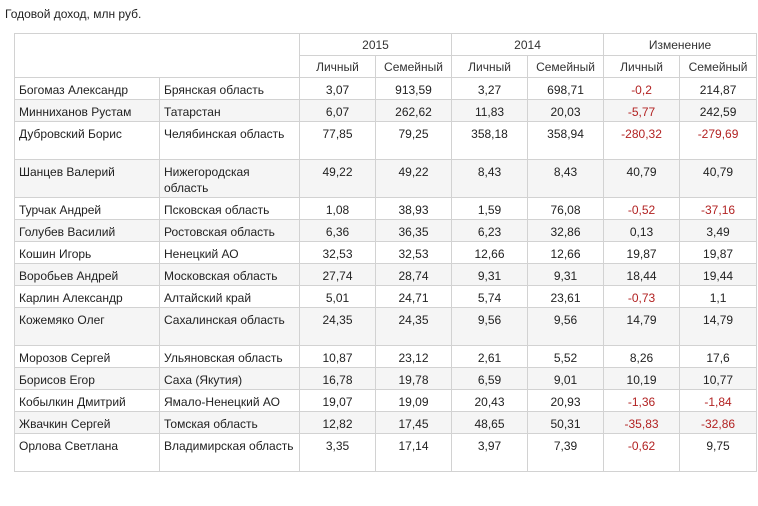 The height and width of the screenshot is (506, 758). Describe the element at coordinates (413, 356) in the screenshot. I see `cell-family-2015: 23,12` at that location.